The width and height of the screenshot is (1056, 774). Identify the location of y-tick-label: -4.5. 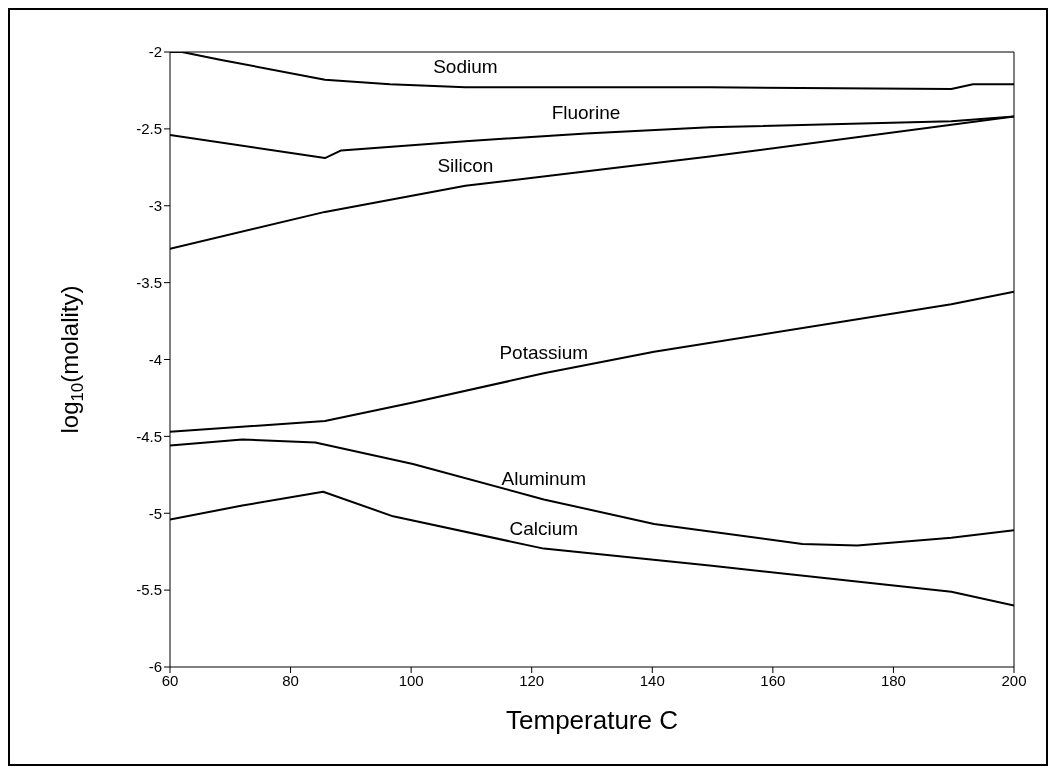
(149, 436).